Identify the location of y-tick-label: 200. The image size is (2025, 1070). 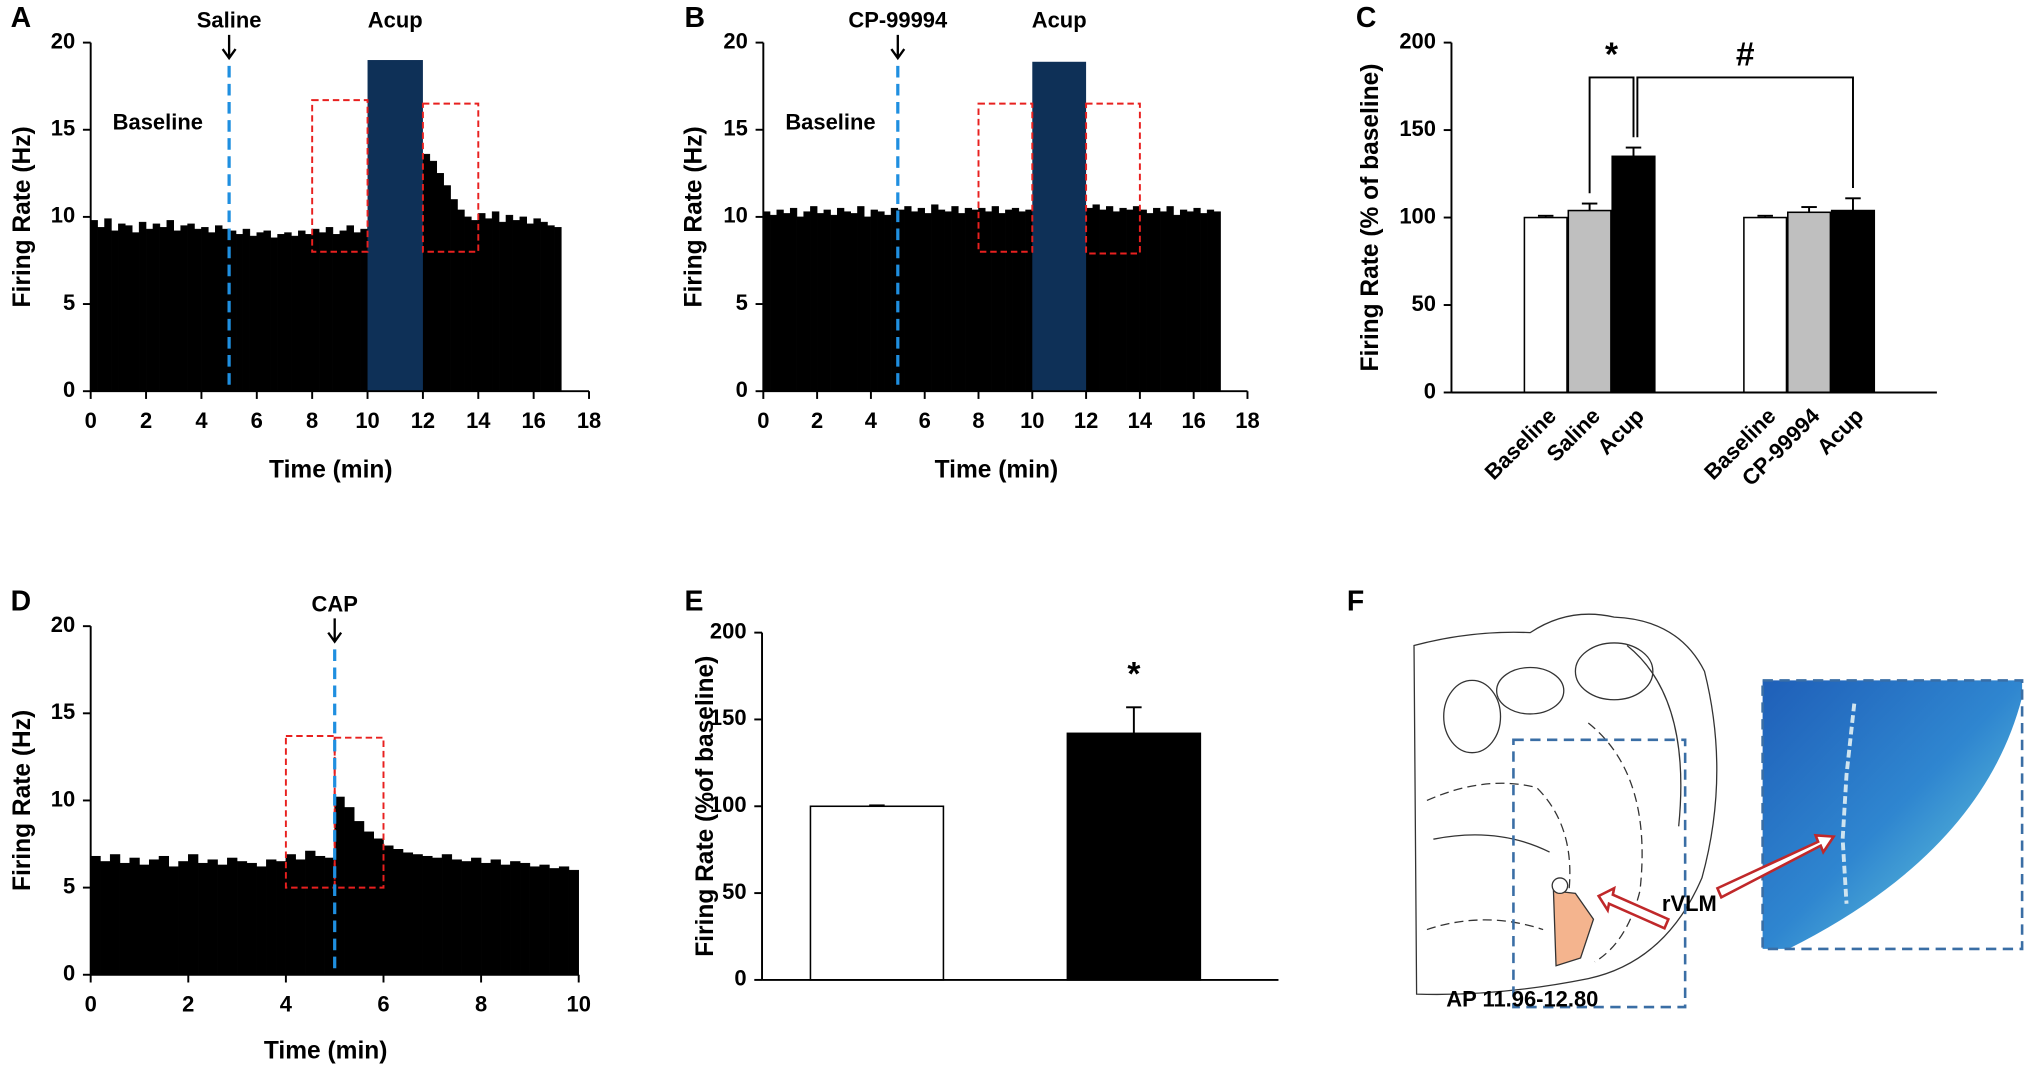
(1417, 40).